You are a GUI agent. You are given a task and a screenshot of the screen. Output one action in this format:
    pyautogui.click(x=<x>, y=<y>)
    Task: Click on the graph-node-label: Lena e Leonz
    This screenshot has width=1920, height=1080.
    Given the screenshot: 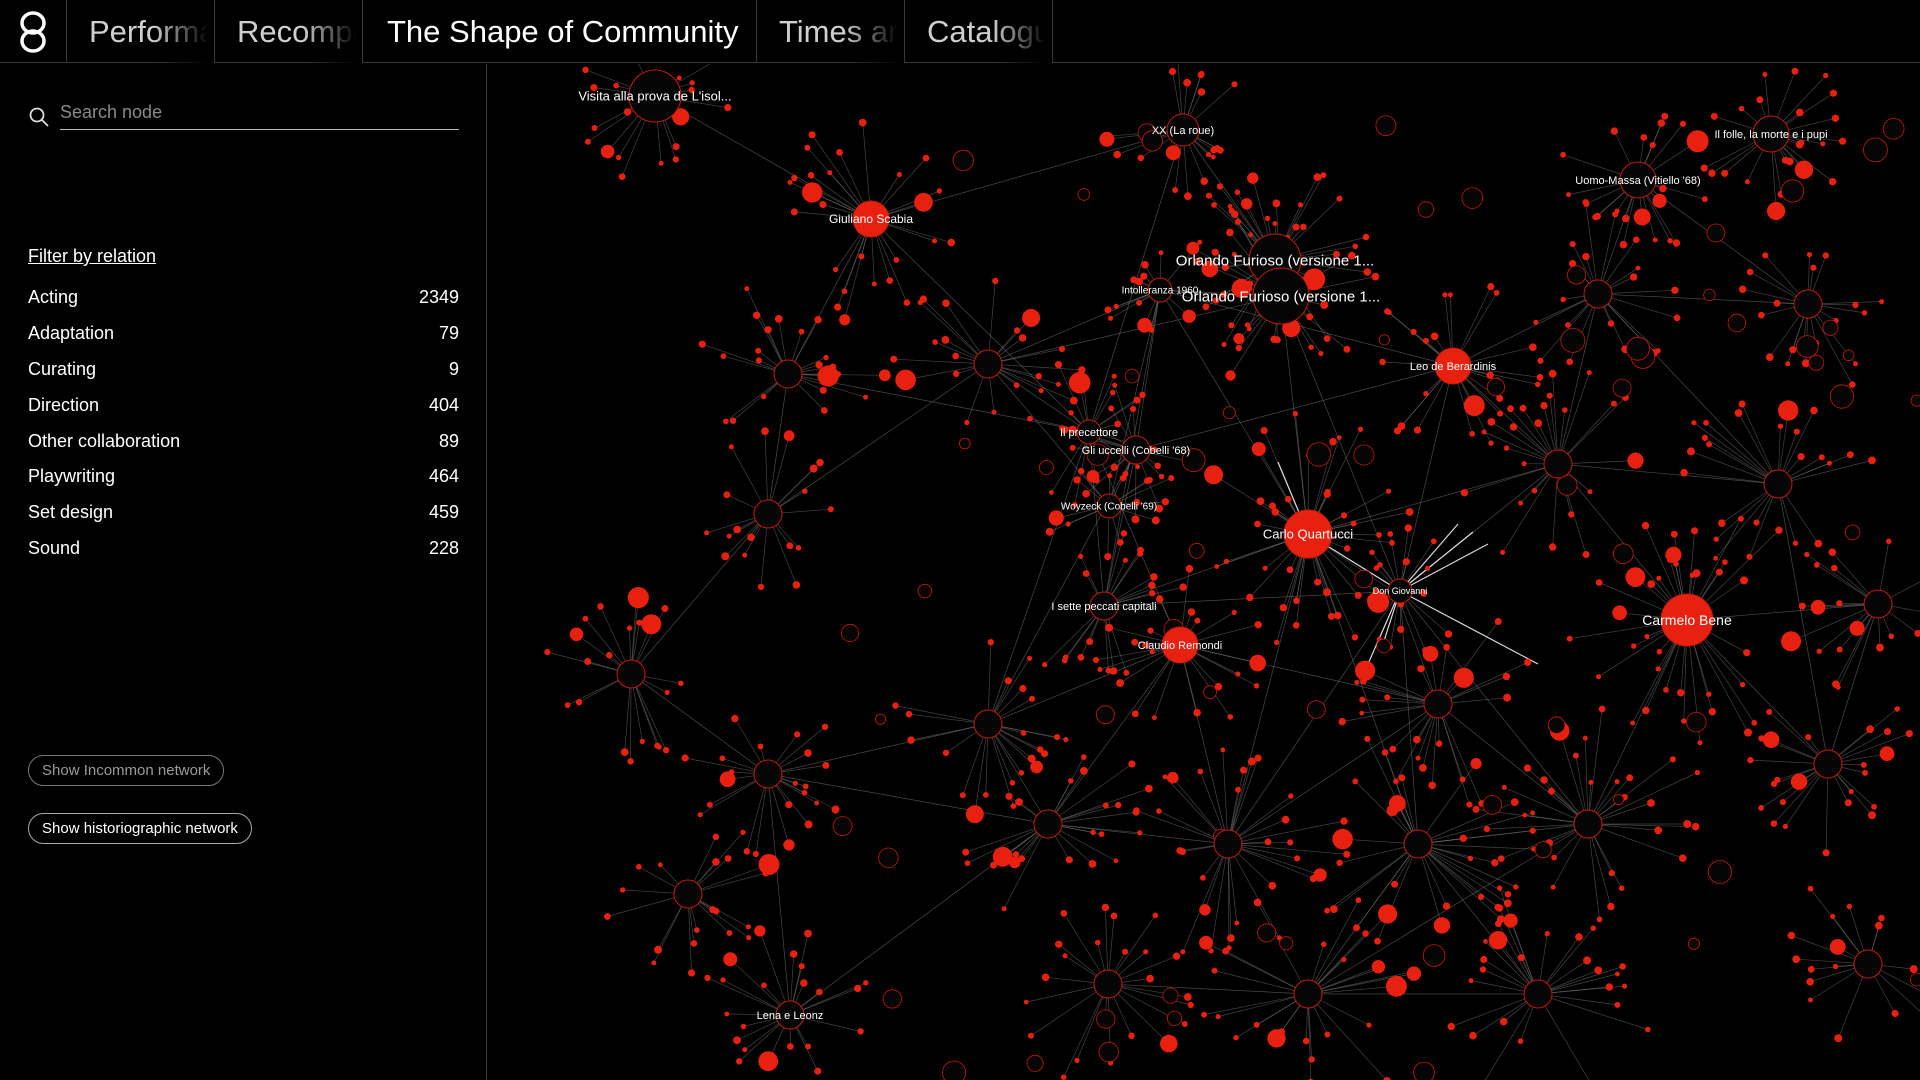 What is the action you would take?
    pyautogui.click(x=790, y=1016)
    